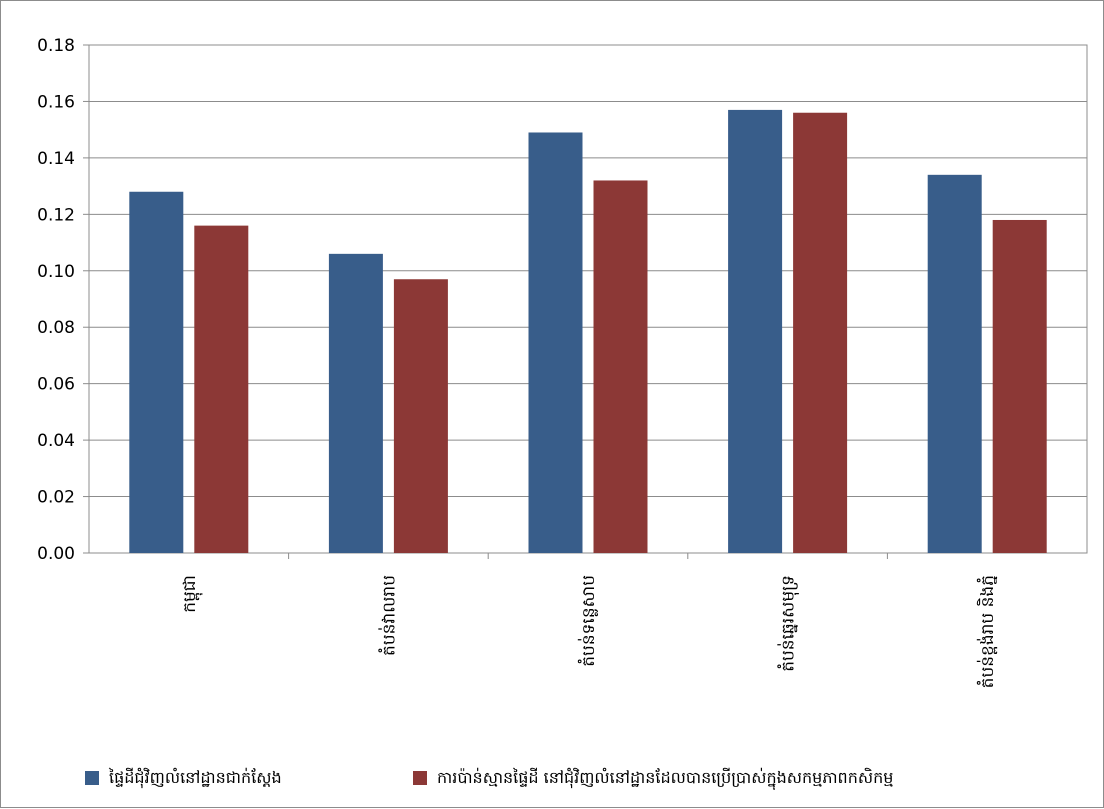 This screenshot has width=1104, height=809. I want to click on y-tick-label: 0.16, so click(56, 102).